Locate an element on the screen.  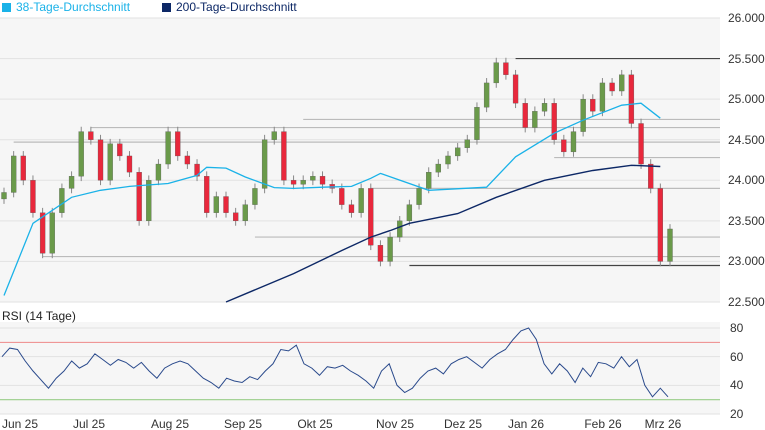
legend-label-ma200: 200-Tage-Durchschnitt is located at coordinates (236, 7).